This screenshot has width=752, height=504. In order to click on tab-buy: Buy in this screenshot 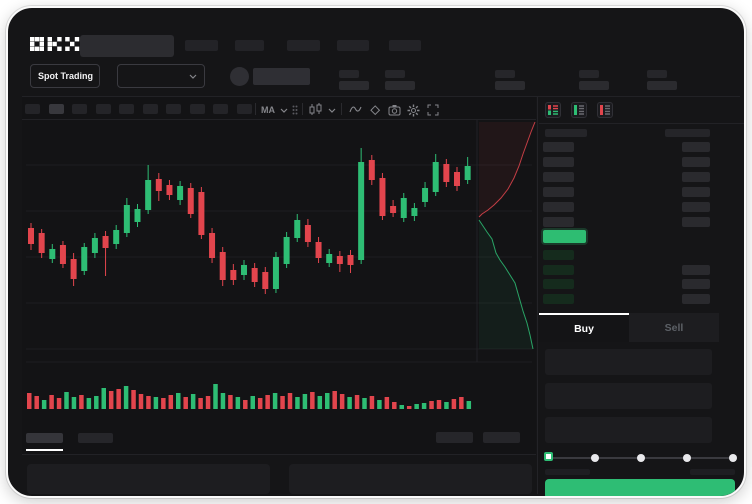, I will do `click(584, 328)`.